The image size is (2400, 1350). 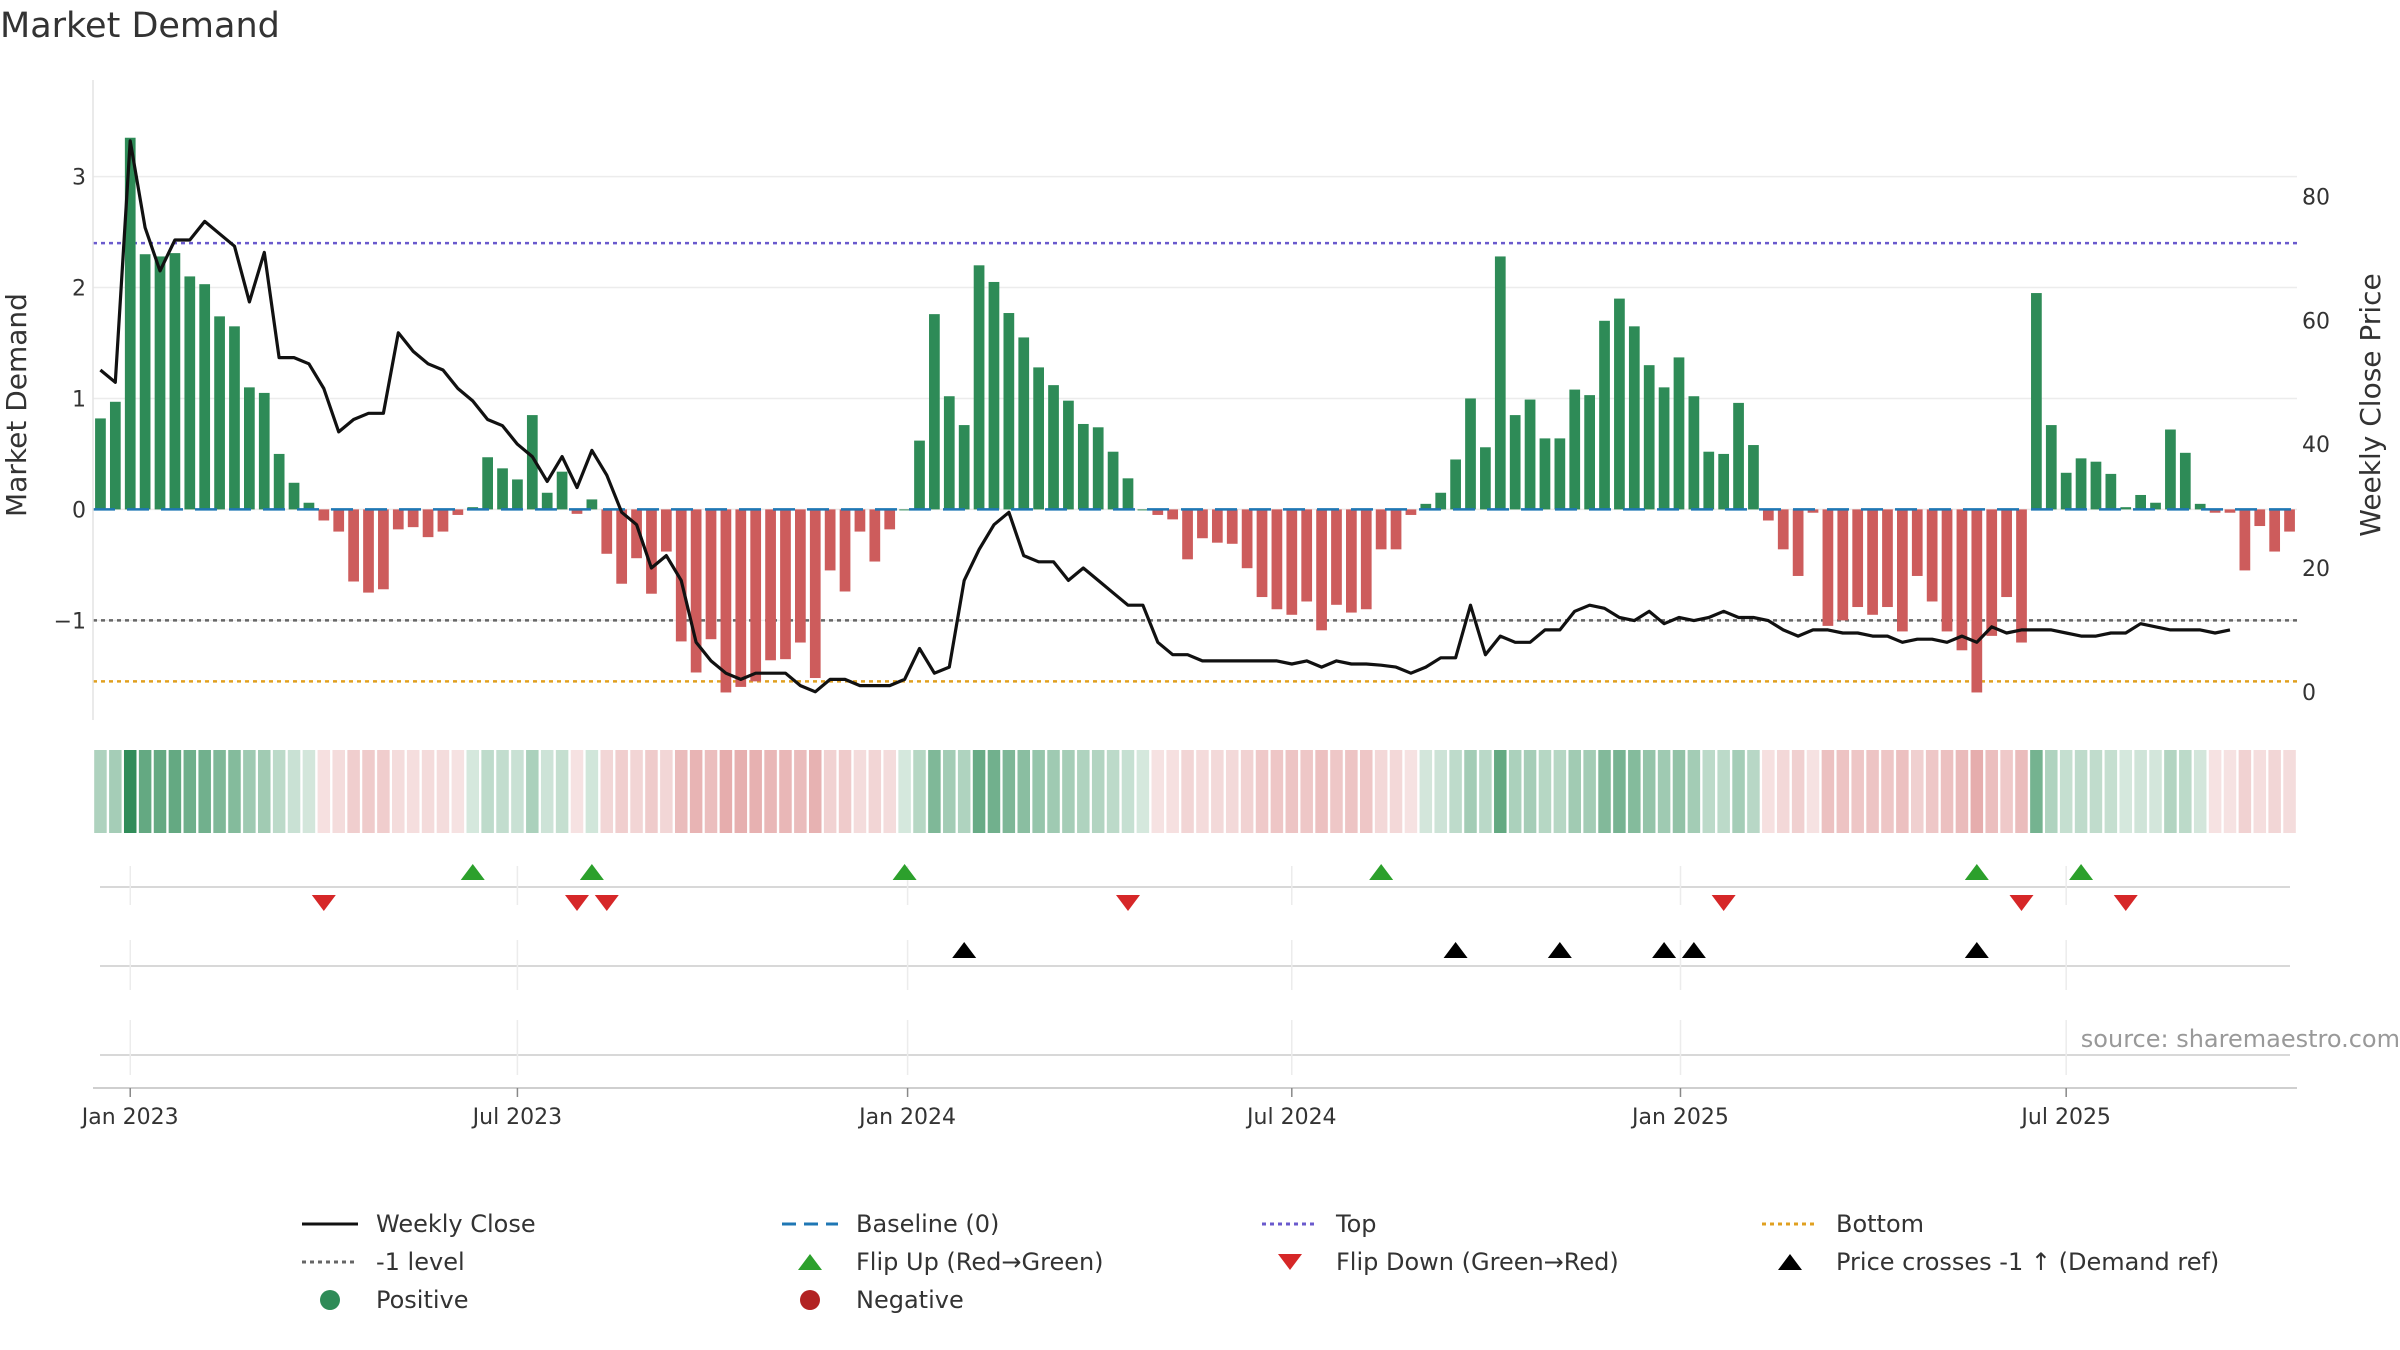 I want to click on legend-item: Negative, so click(x=872, y=1300).